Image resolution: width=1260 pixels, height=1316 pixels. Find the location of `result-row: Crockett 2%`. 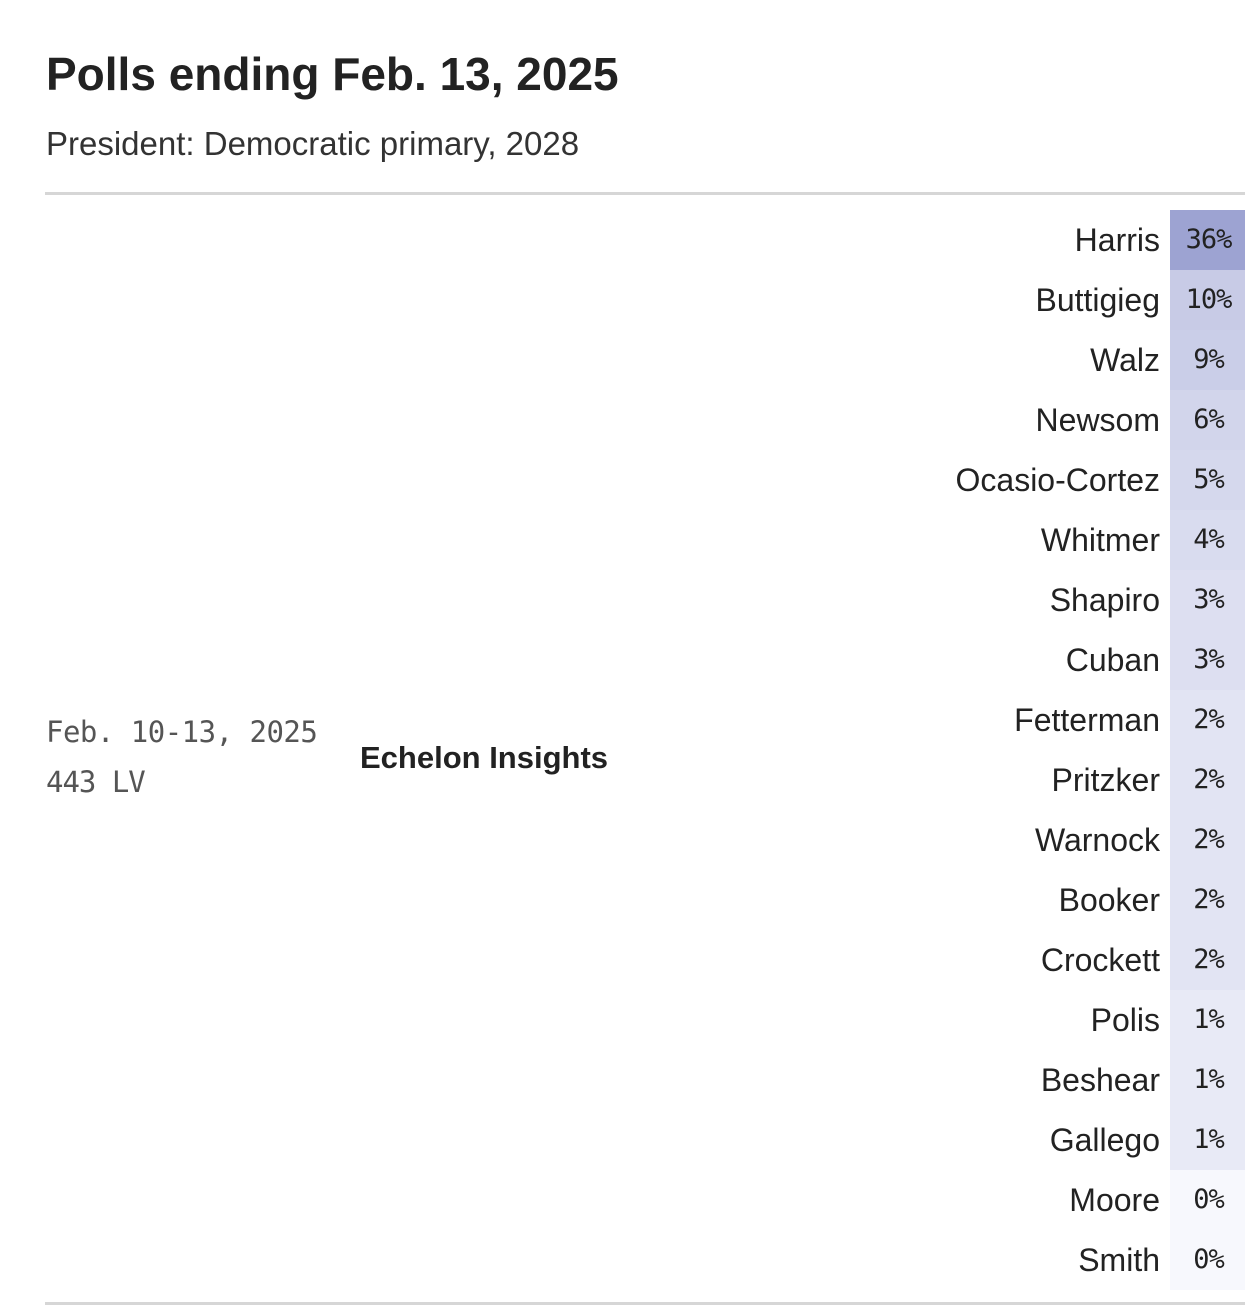

result-row: Crockett 2% is located at coordinates (972, 960).